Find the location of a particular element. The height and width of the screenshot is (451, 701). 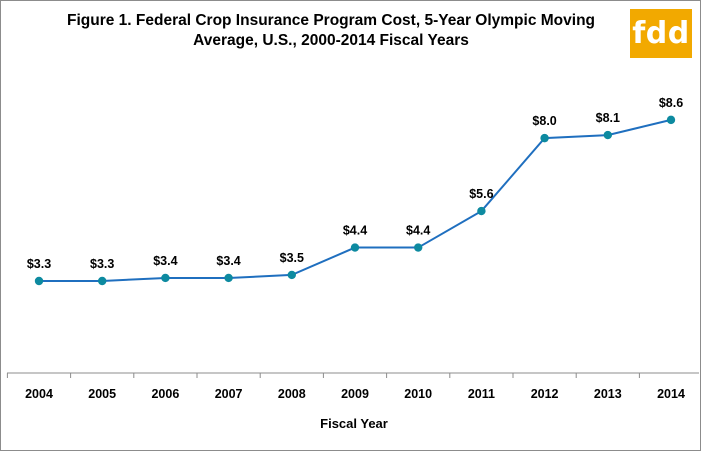

data-label-2011: $5.6 is located at coordinates (481, 194).